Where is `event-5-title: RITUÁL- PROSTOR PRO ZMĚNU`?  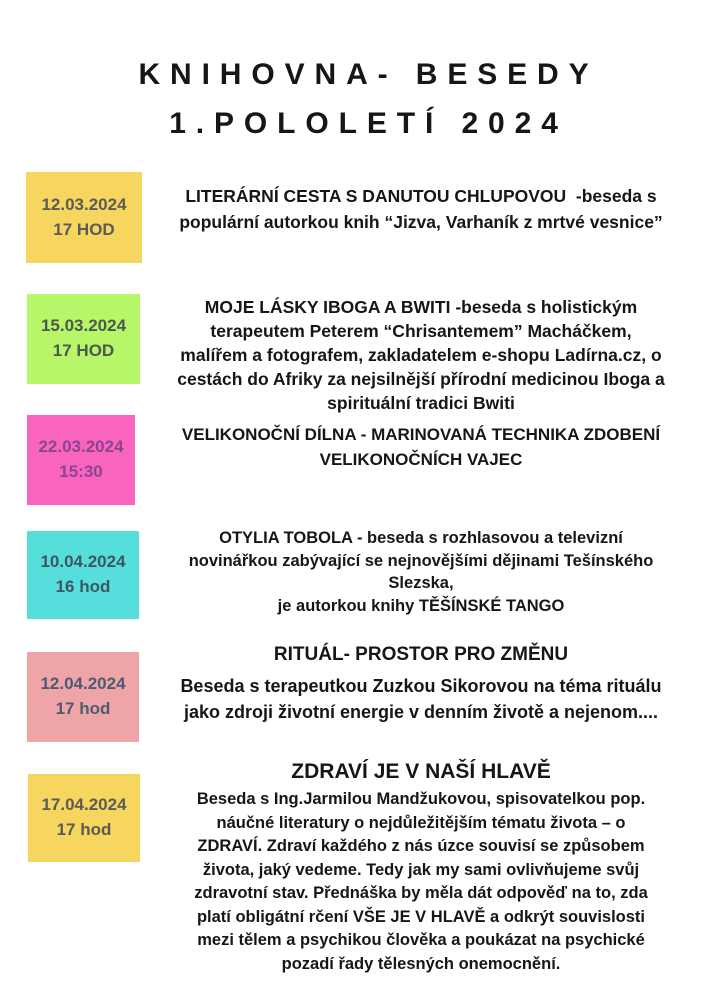
event-5-title: RITUÁL- PROSTOR PRO ZMĚNU is located at coordinates (421, 654).